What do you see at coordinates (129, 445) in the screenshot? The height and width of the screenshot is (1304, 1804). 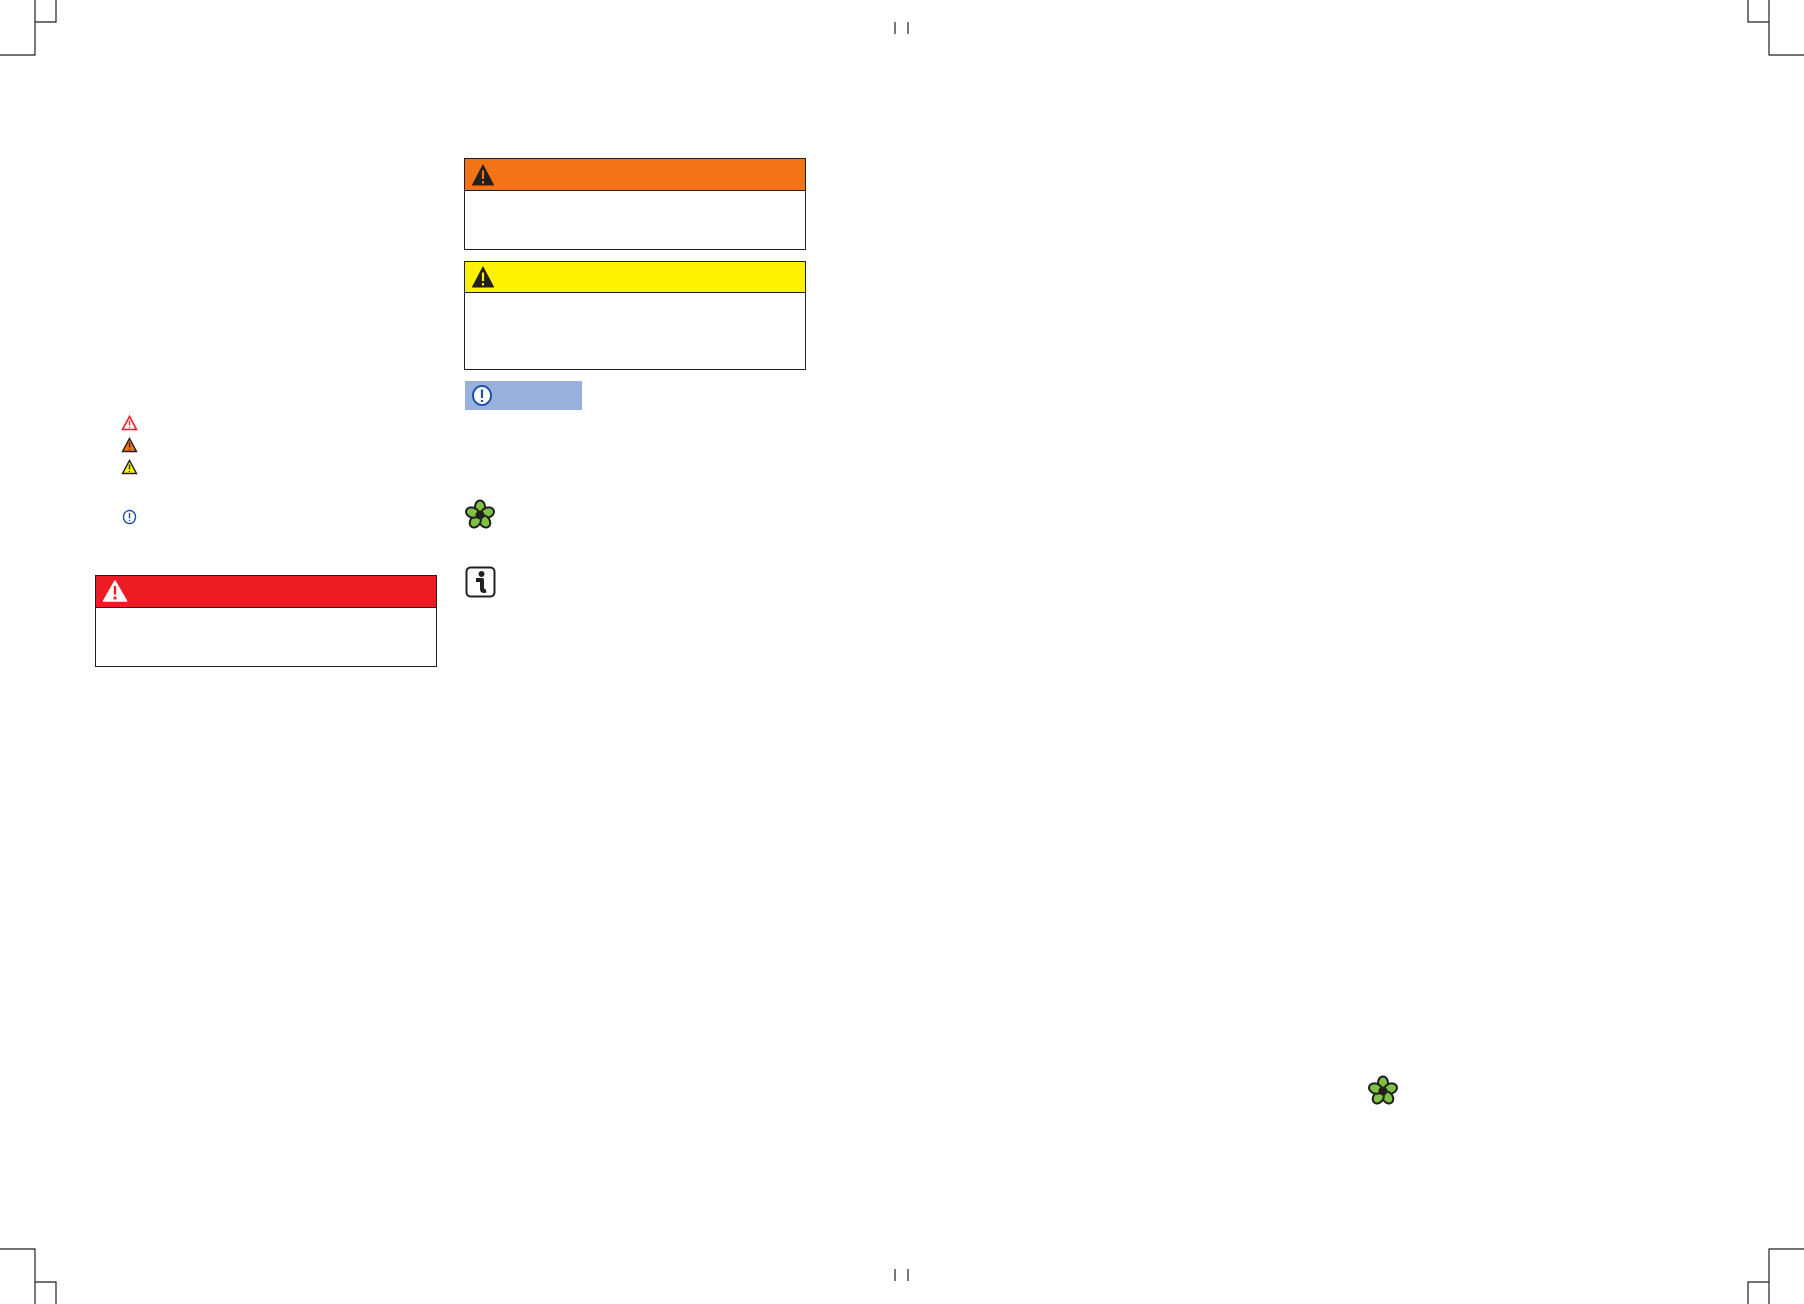 I see `warning-triangle-orange-icon` at bounding box center [129, 445].